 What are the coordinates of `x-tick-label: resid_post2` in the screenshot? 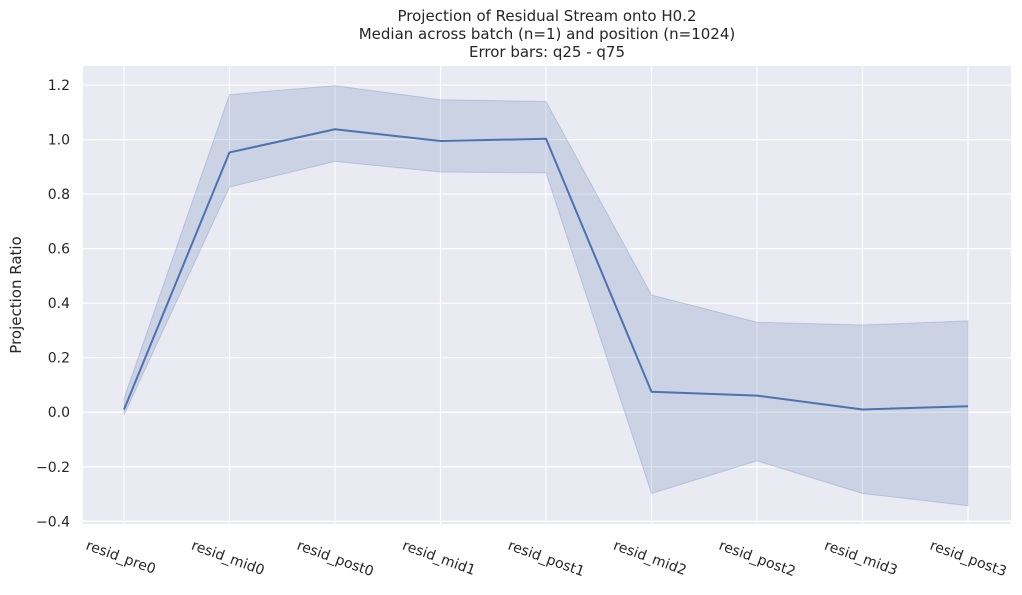 It's located at (757, 559).